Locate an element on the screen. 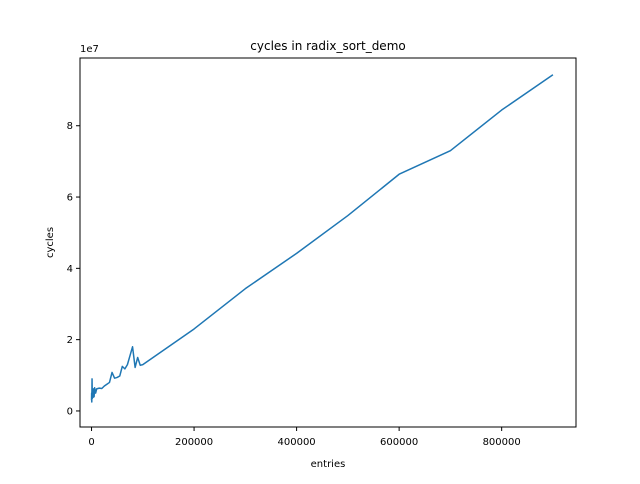  y-tick-label: 4 is located at coordinates (70, 269).